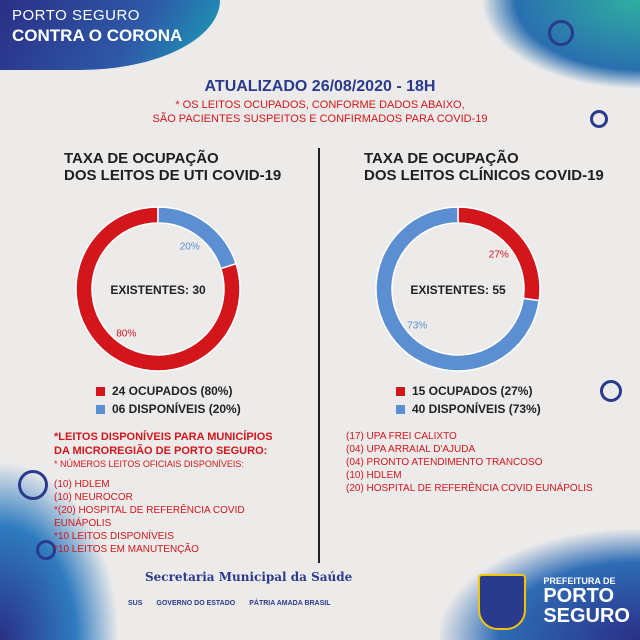  What do you see at coordinates (320, 86) in the screenshot?
I see `updated-date: ATUALIZADO 26/08/2020 - 18H` at bounding box center [320, 86].